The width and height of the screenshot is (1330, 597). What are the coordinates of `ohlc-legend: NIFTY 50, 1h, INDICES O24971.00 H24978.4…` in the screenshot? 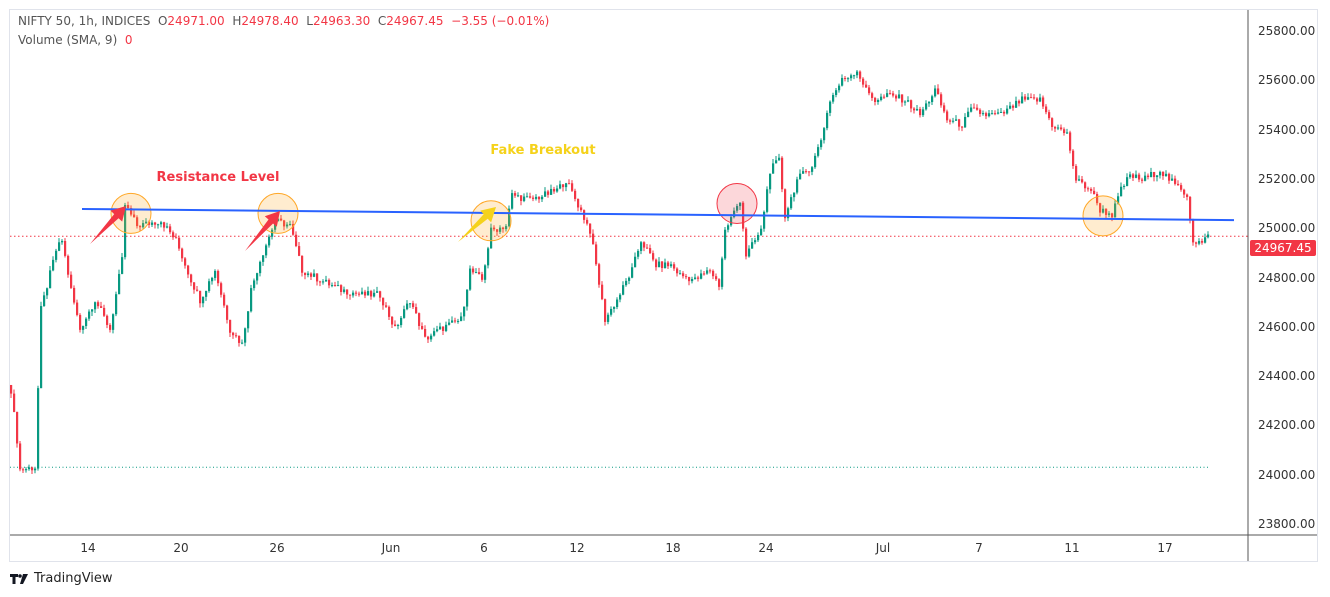 It's located at (283, 21).